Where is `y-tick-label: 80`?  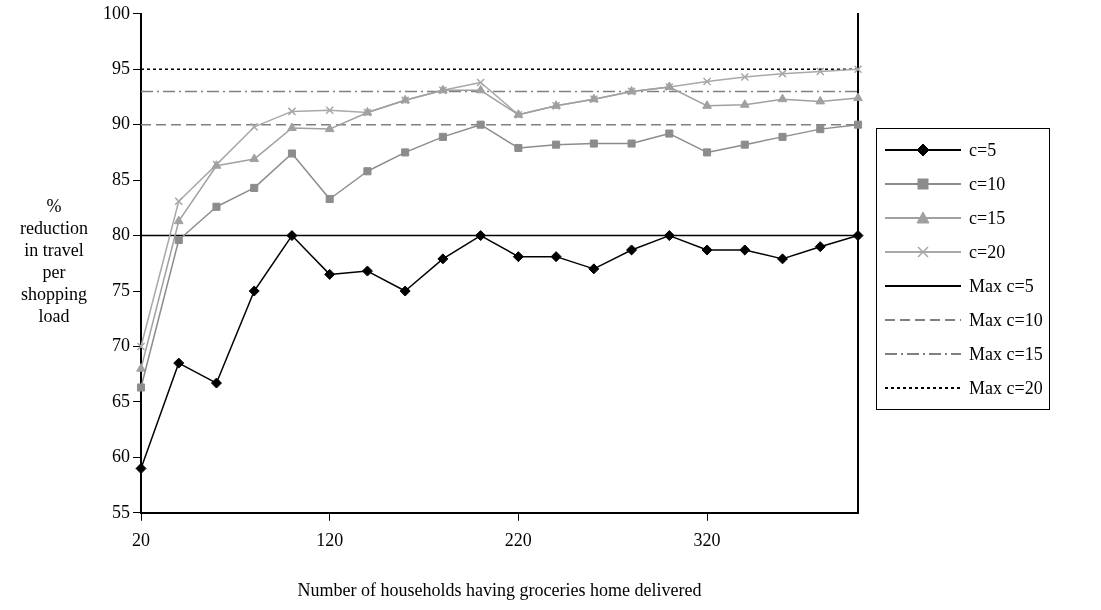
y-tick-label: 80 is located at coordinates (121, 234).